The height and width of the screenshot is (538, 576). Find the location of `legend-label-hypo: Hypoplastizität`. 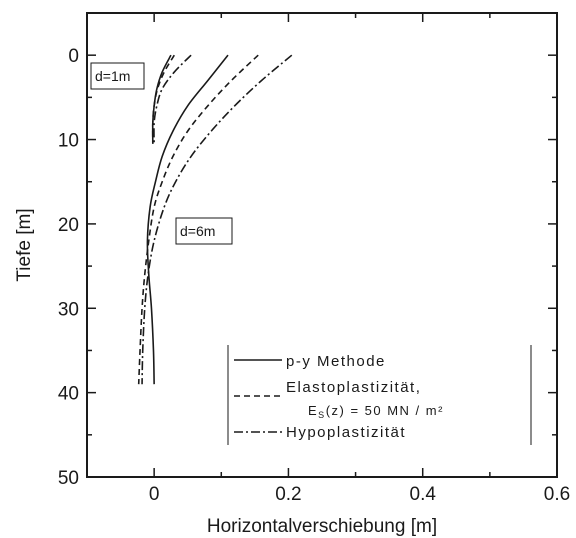

legend-label-hypo: Hypoplastizität is located at coordinates (346, 432).